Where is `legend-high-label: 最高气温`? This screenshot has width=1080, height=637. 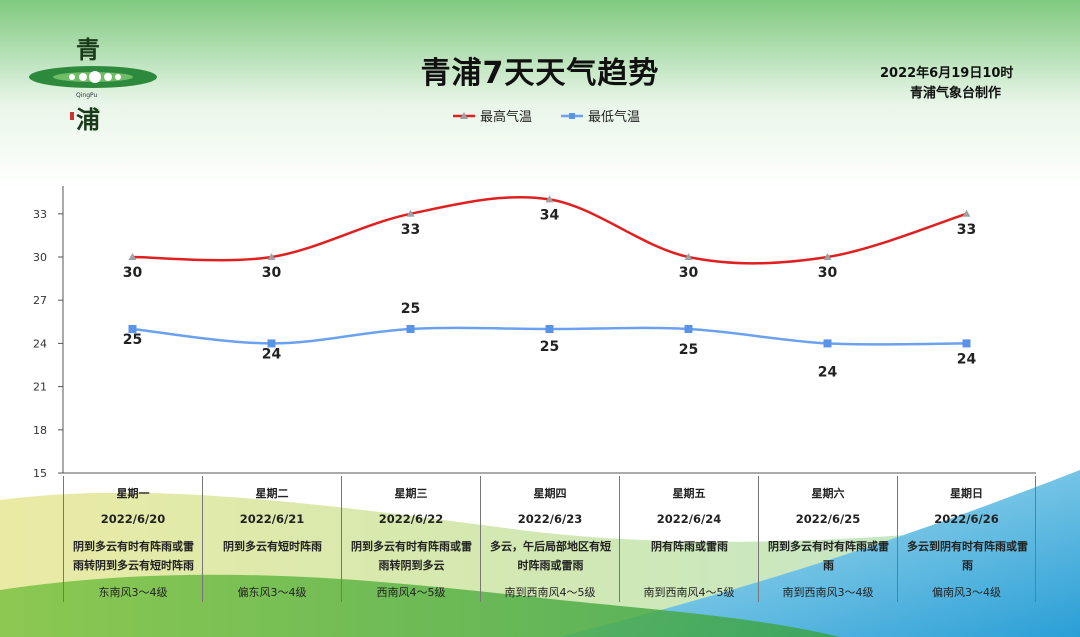 legend-high-label: 最高气温 is located at coordinates (506, 117).